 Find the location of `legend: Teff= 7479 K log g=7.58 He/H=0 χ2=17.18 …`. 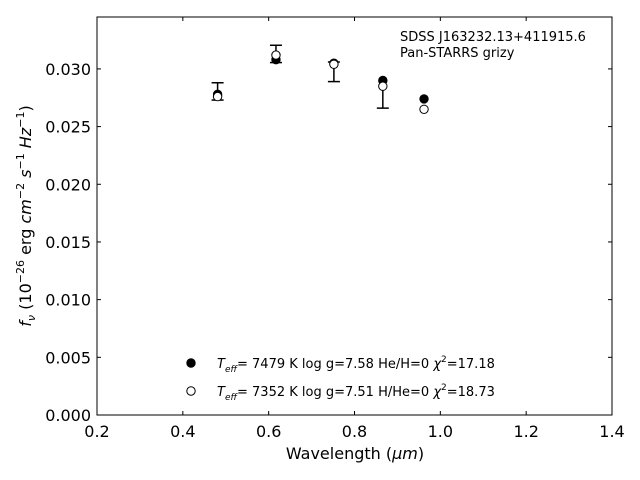

legend: Teff= 7479 K log g=7.58 He/H=0 χ2=17.18 … is located at coordinates (340, 379).